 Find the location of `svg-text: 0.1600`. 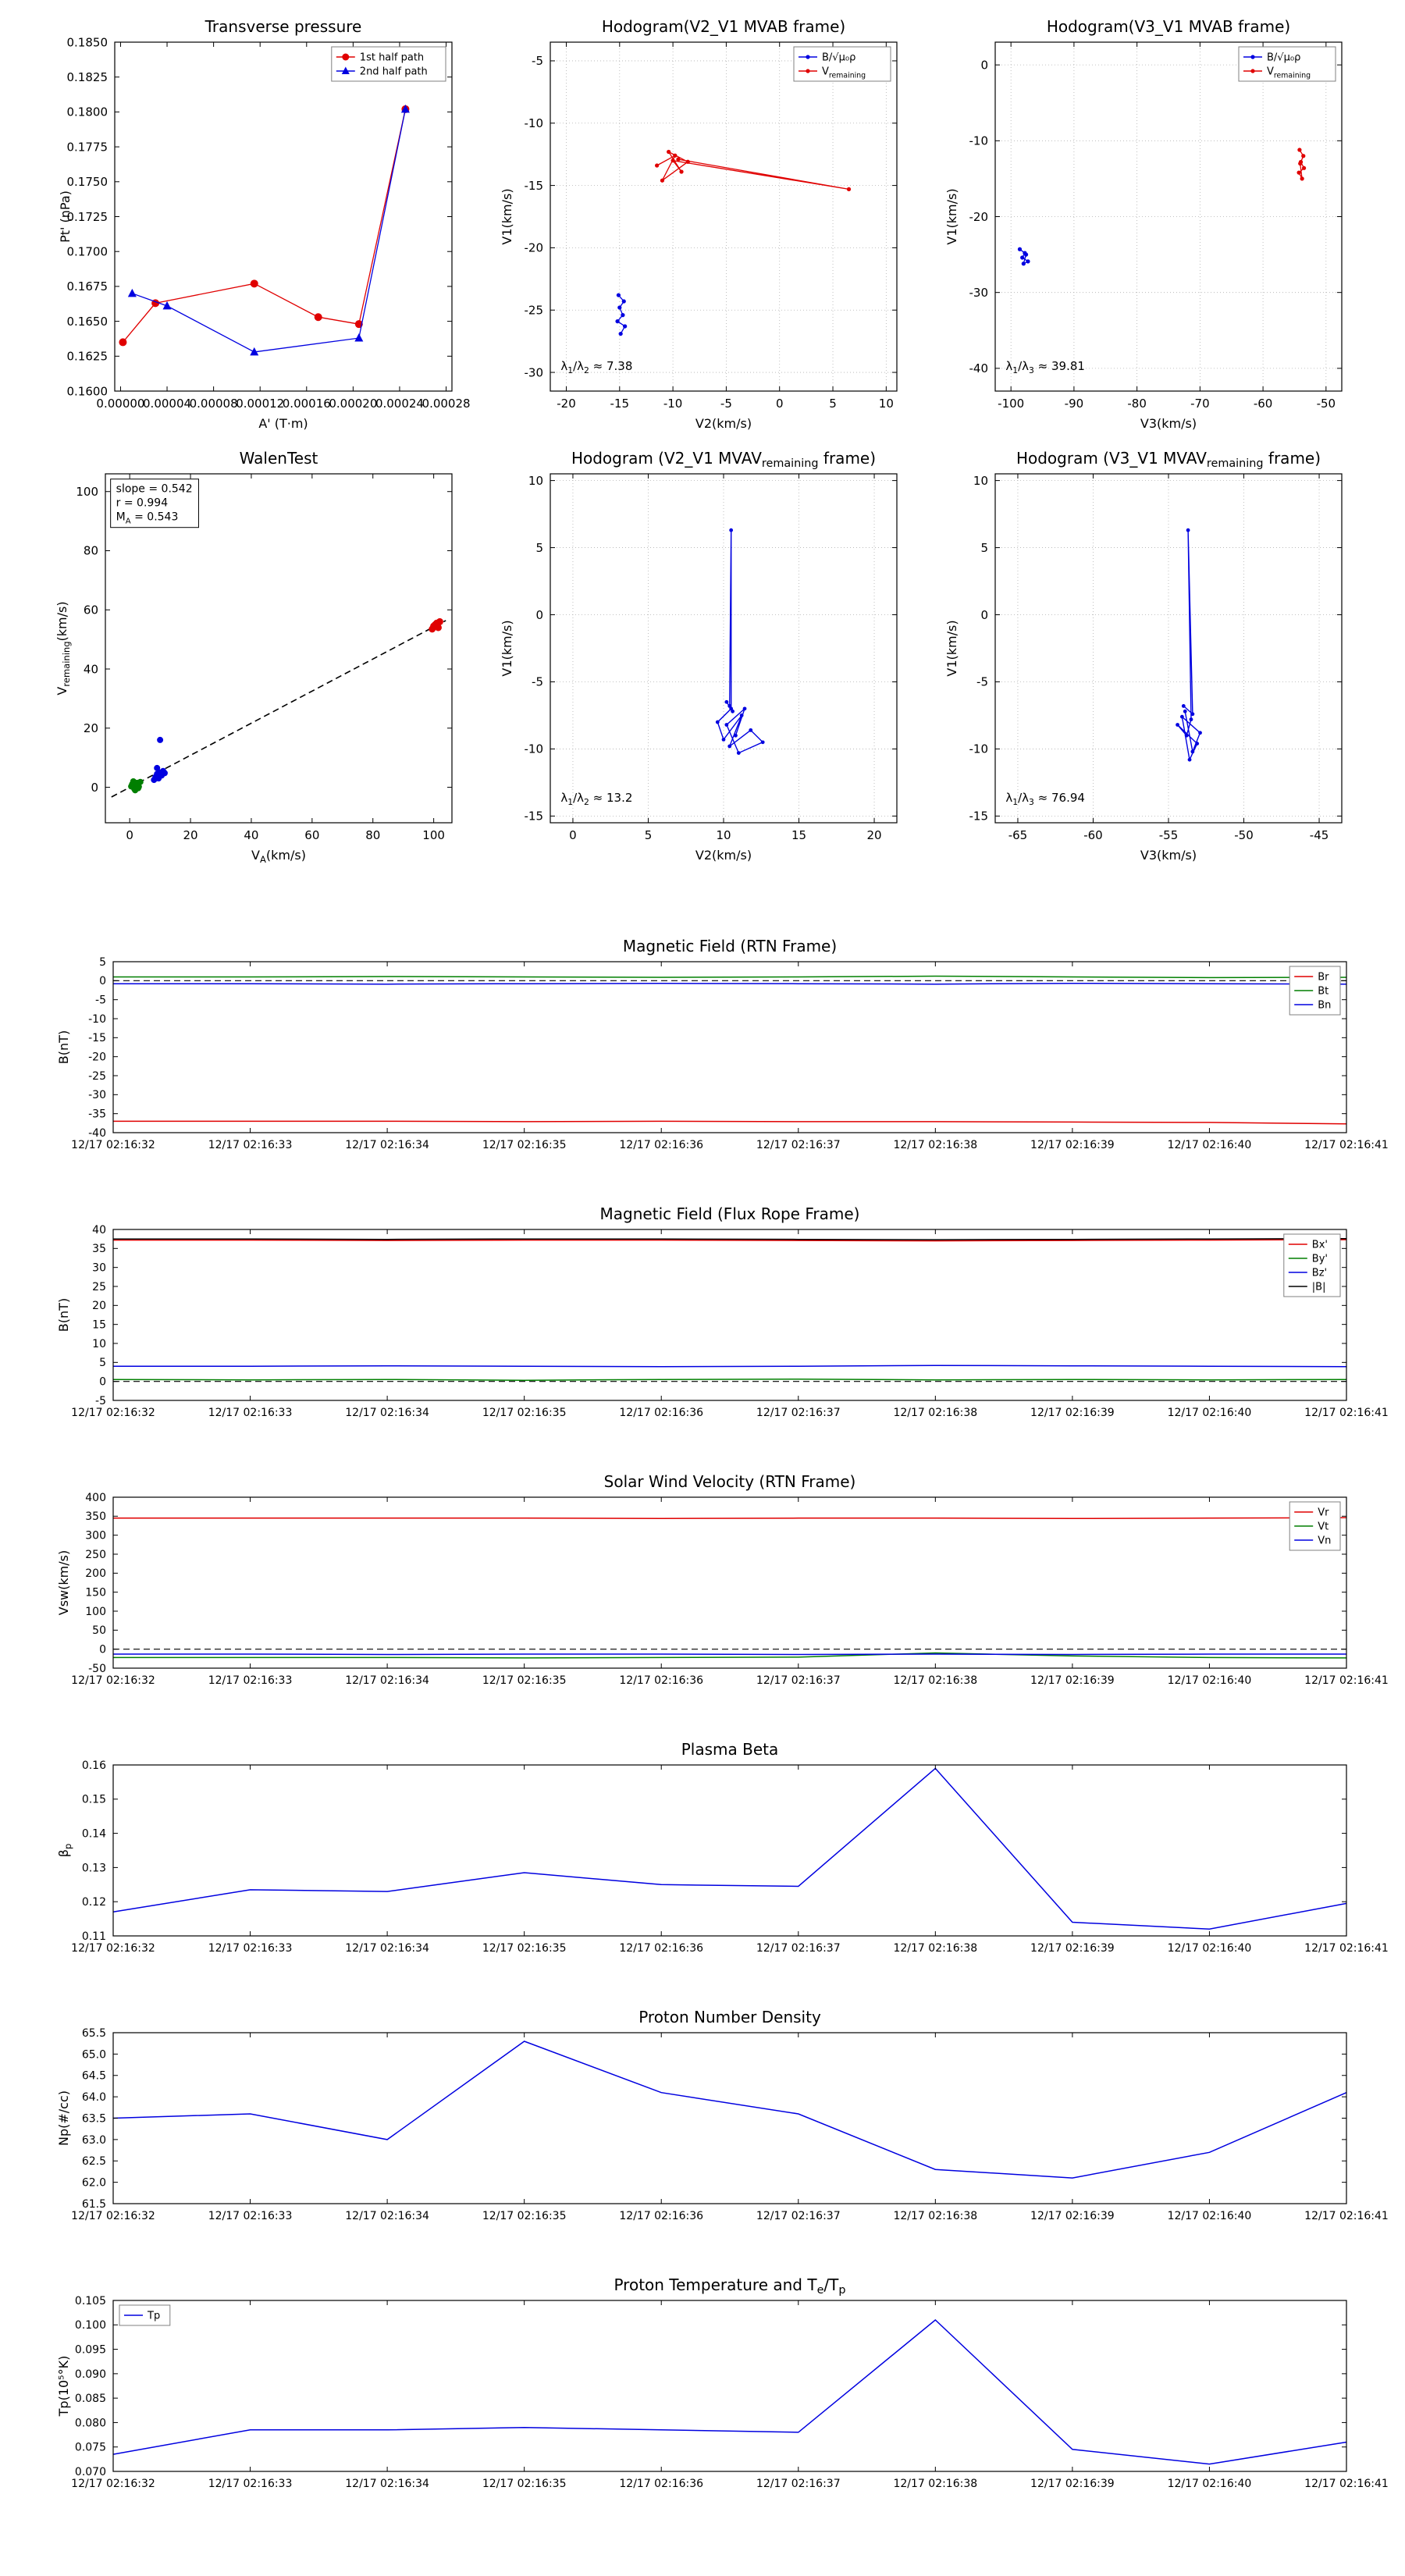

svg-text: 0.1600 is located at coordinates (88, 391).